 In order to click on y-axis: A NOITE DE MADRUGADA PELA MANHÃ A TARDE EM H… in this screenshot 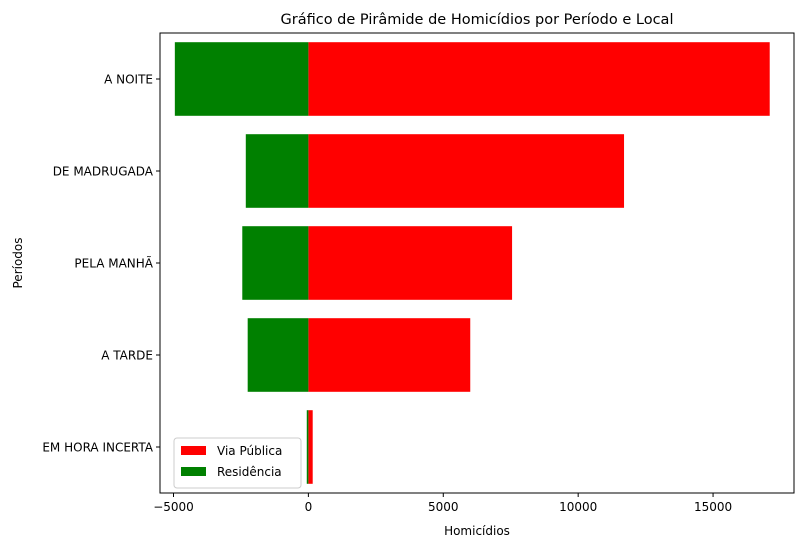, I will do `click(101, 264)`.